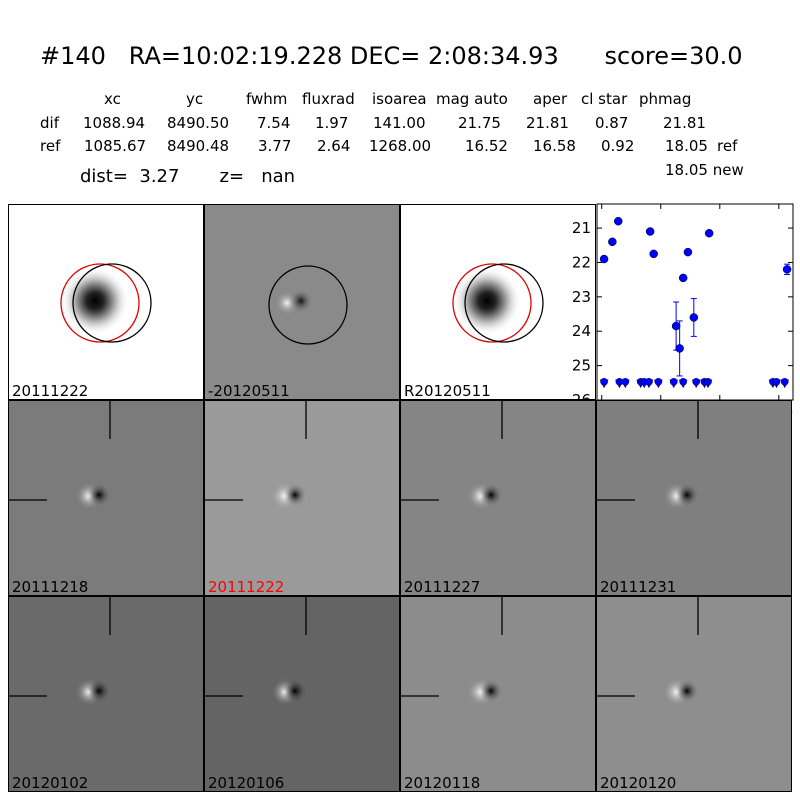 The width and height of the screenshot is (800, 800). What do you see at coordinates (554, 146) in the screenshot?
I see `cell: 16.58` at bounding box center [554, 146].